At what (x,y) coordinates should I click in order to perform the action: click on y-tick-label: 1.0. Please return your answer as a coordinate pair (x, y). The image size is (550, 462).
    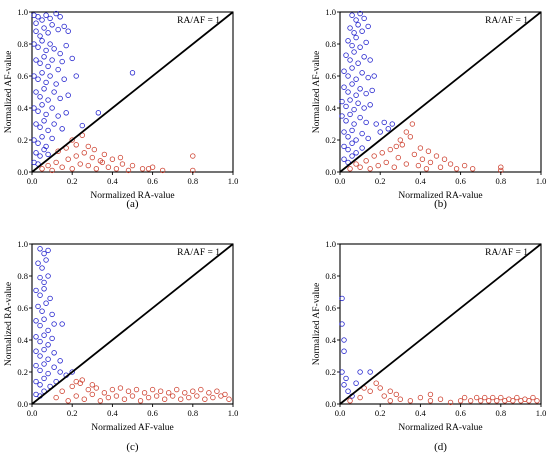
    Looking at the image, I should click on (22, 12).